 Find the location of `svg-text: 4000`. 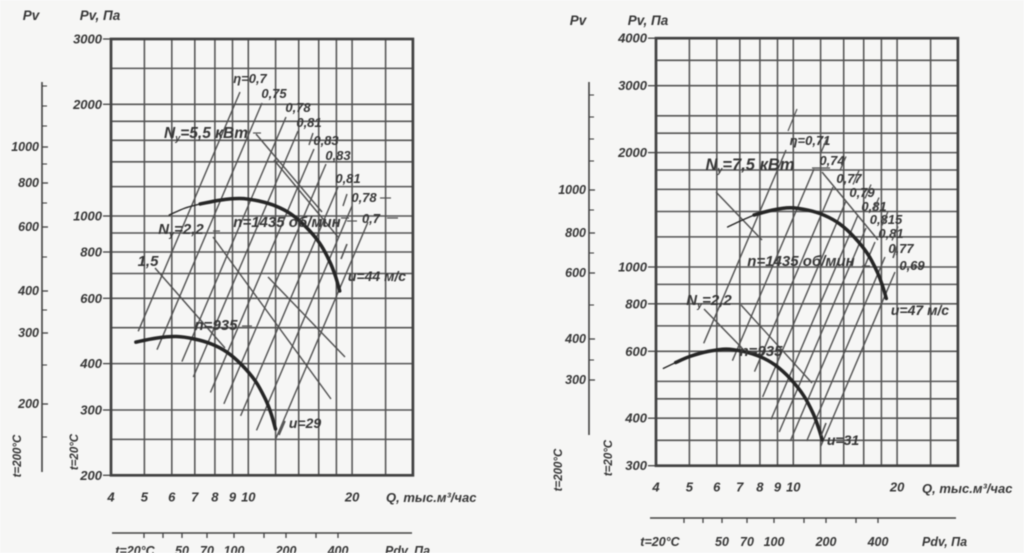

svg-text: 4000 is located at coordinates (632, 38).